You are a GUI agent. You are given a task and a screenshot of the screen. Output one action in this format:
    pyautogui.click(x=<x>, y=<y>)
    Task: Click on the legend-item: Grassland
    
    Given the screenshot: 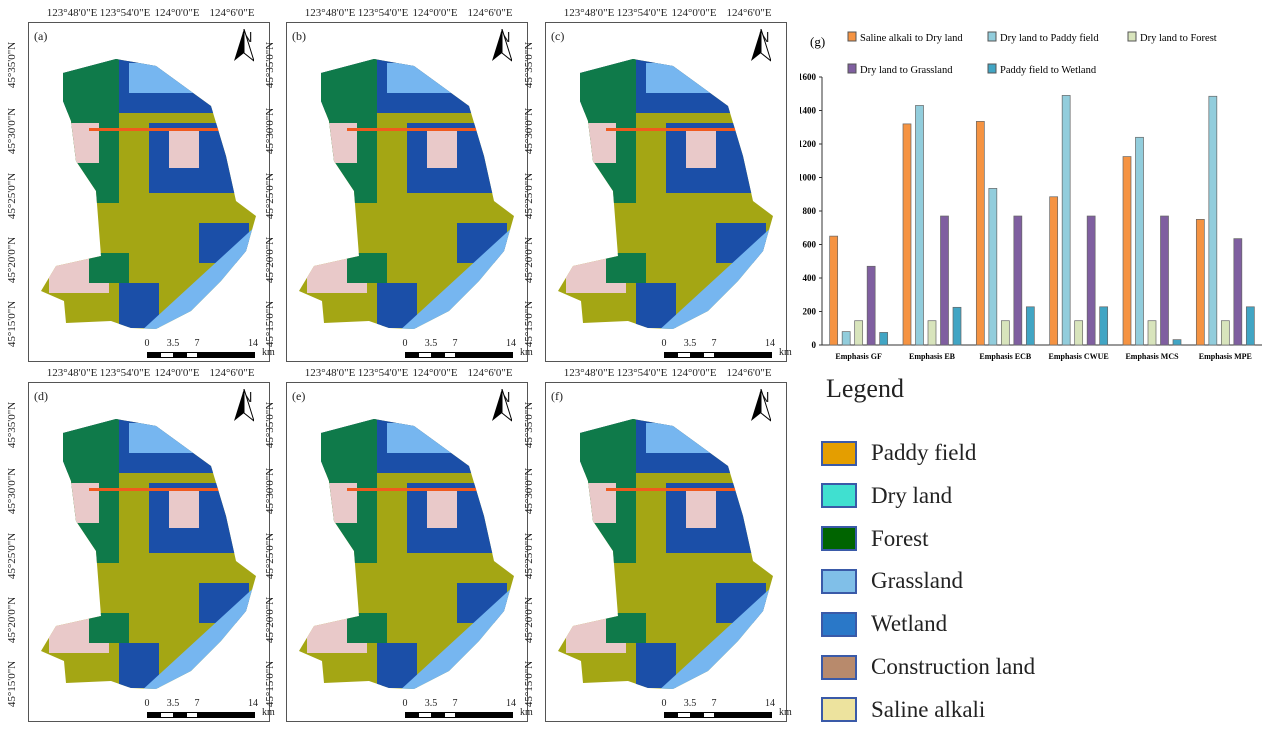 What is the action you would take?
    pyautogui.click(x=892, y=581)
    